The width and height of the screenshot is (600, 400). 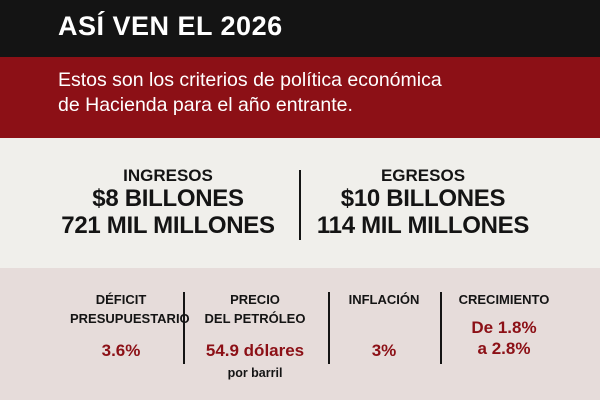 I want to click on intro-line-2: de Hacienda para el año entrante., so click(x=205, y=105).